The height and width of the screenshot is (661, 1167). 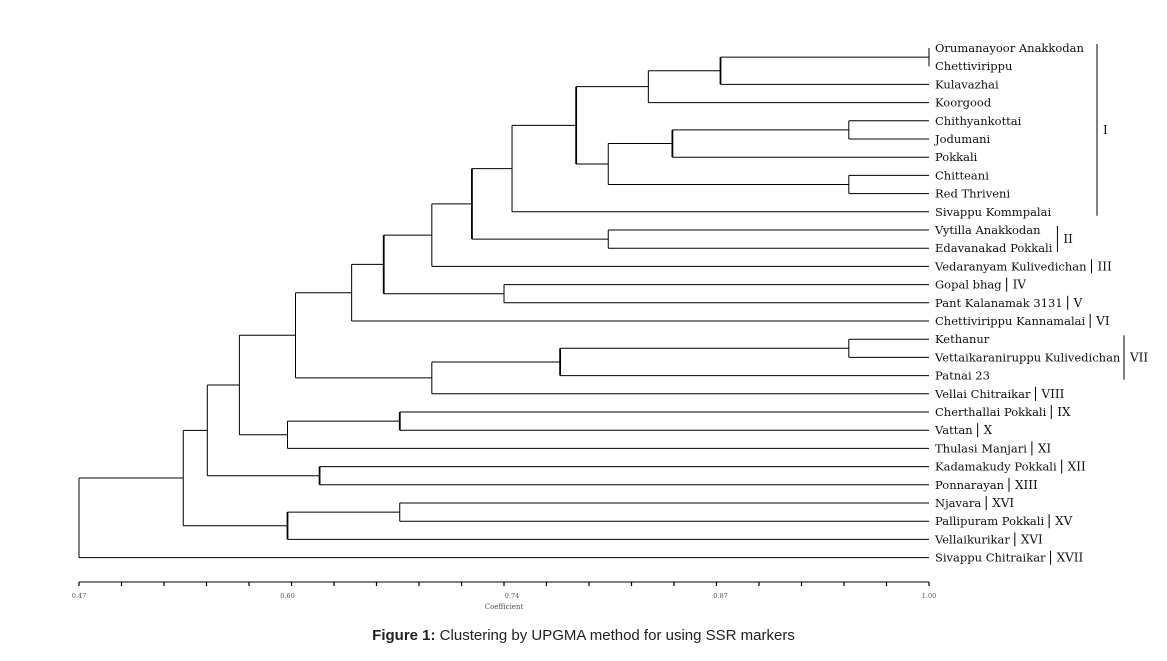 I want to click on leaf-label: Gopal bhag, so click(x=968, y=285).